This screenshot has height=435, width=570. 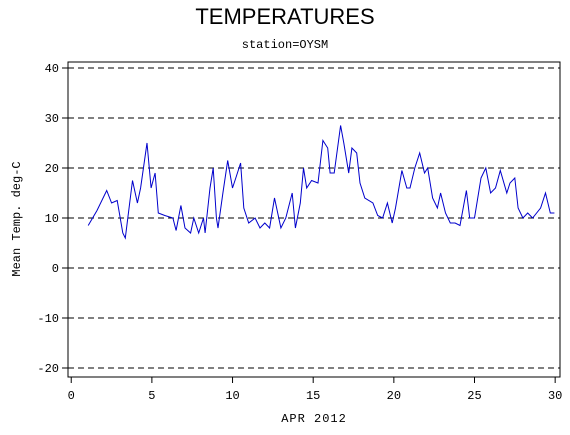 What do you see at coordinates (555, 396) in the screenshot?
I see `x-tick-label: 30` at bounding box center [555, 396].